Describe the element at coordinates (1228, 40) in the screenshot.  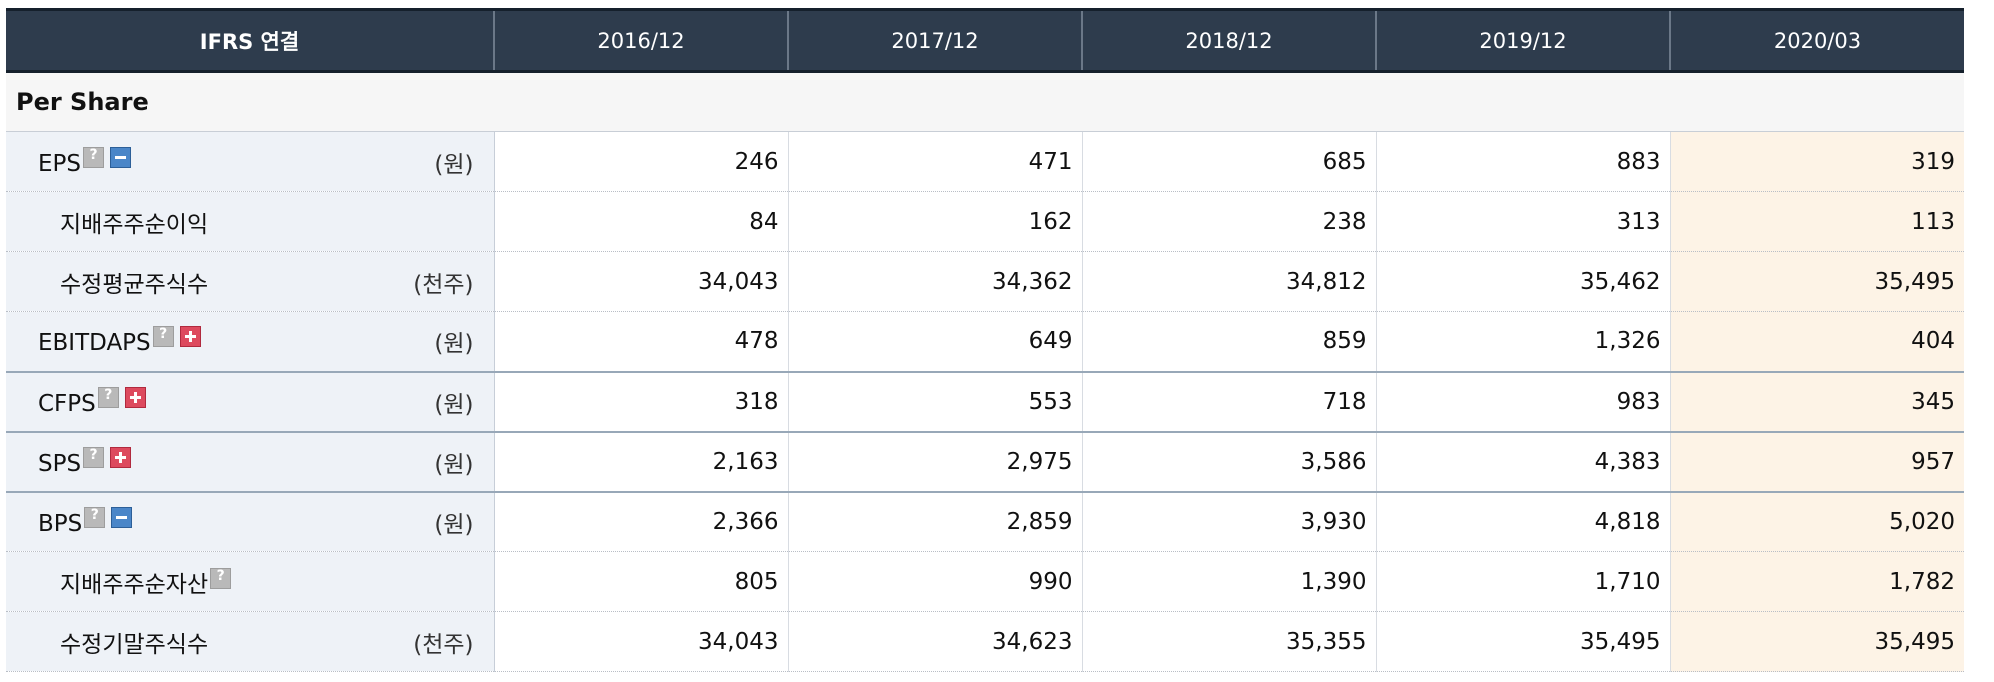
I see `period-header: 2018/12` at that location.